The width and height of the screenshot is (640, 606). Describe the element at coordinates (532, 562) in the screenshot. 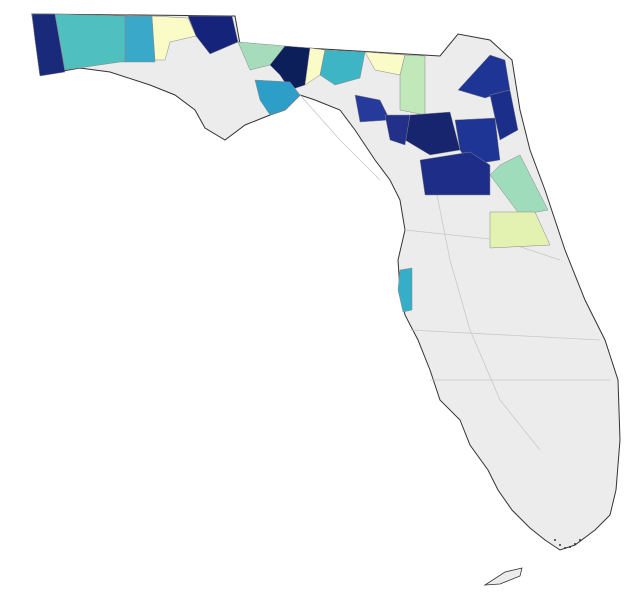

I see `keys` at that location.